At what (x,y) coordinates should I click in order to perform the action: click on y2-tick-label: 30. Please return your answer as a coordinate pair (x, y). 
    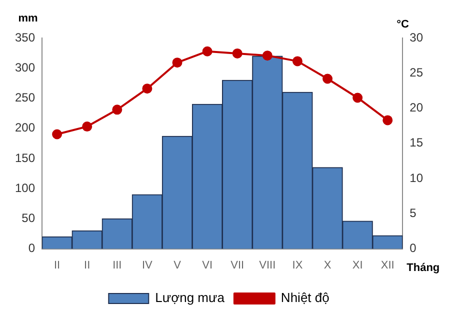
    Looking at the image, I should click on (417, 37).